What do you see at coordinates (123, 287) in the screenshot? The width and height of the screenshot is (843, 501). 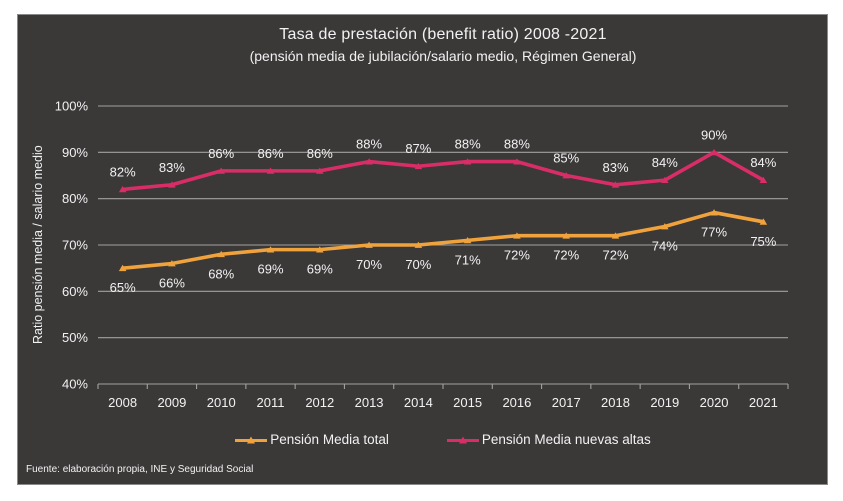 I see `data-label: 65%` at bounding box center [123, 287].